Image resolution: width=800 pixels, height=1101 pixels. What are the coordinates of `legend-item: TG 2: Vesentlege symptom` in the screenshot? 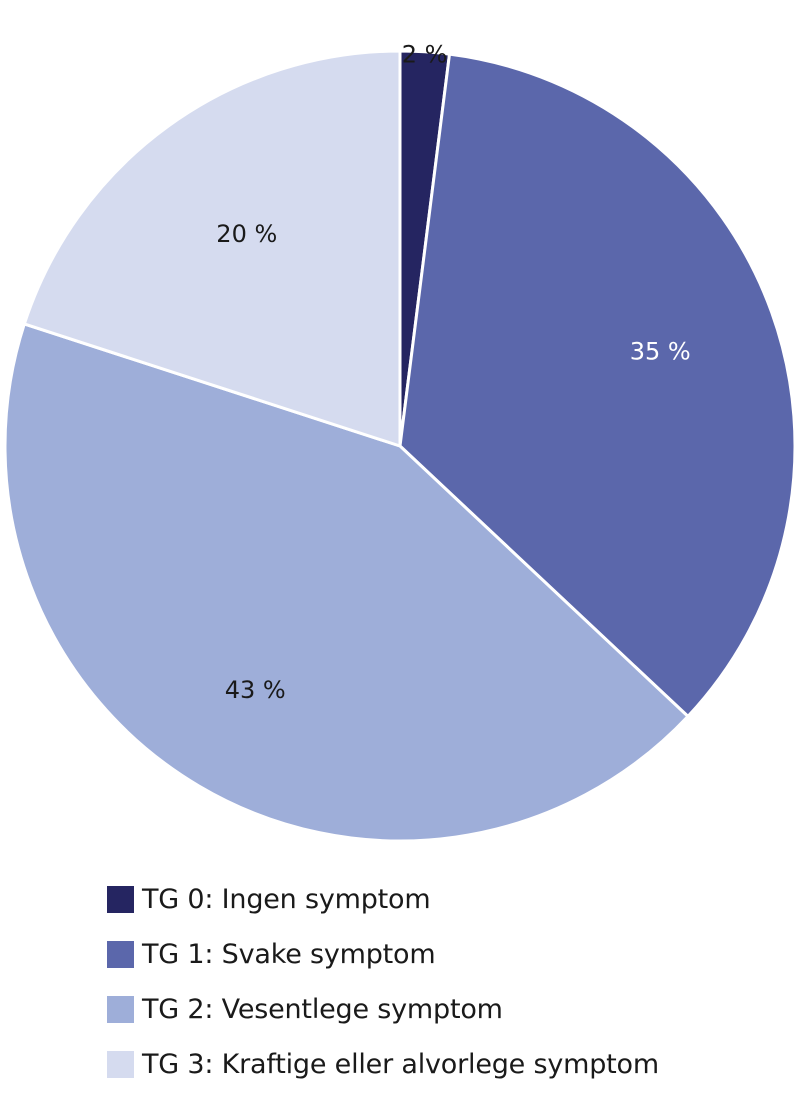 It's located at (383, 1009).